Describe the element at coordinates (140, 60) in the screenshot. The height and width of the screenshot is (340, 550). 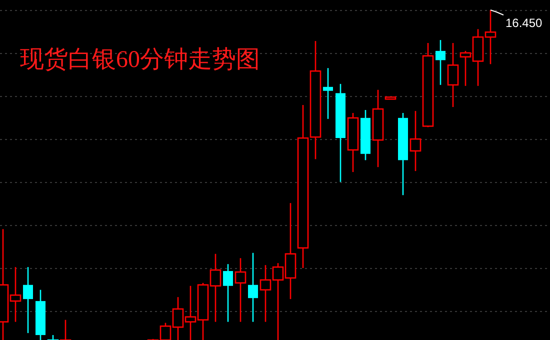
I see `title: 现货白银60分钟走势图` at that location.